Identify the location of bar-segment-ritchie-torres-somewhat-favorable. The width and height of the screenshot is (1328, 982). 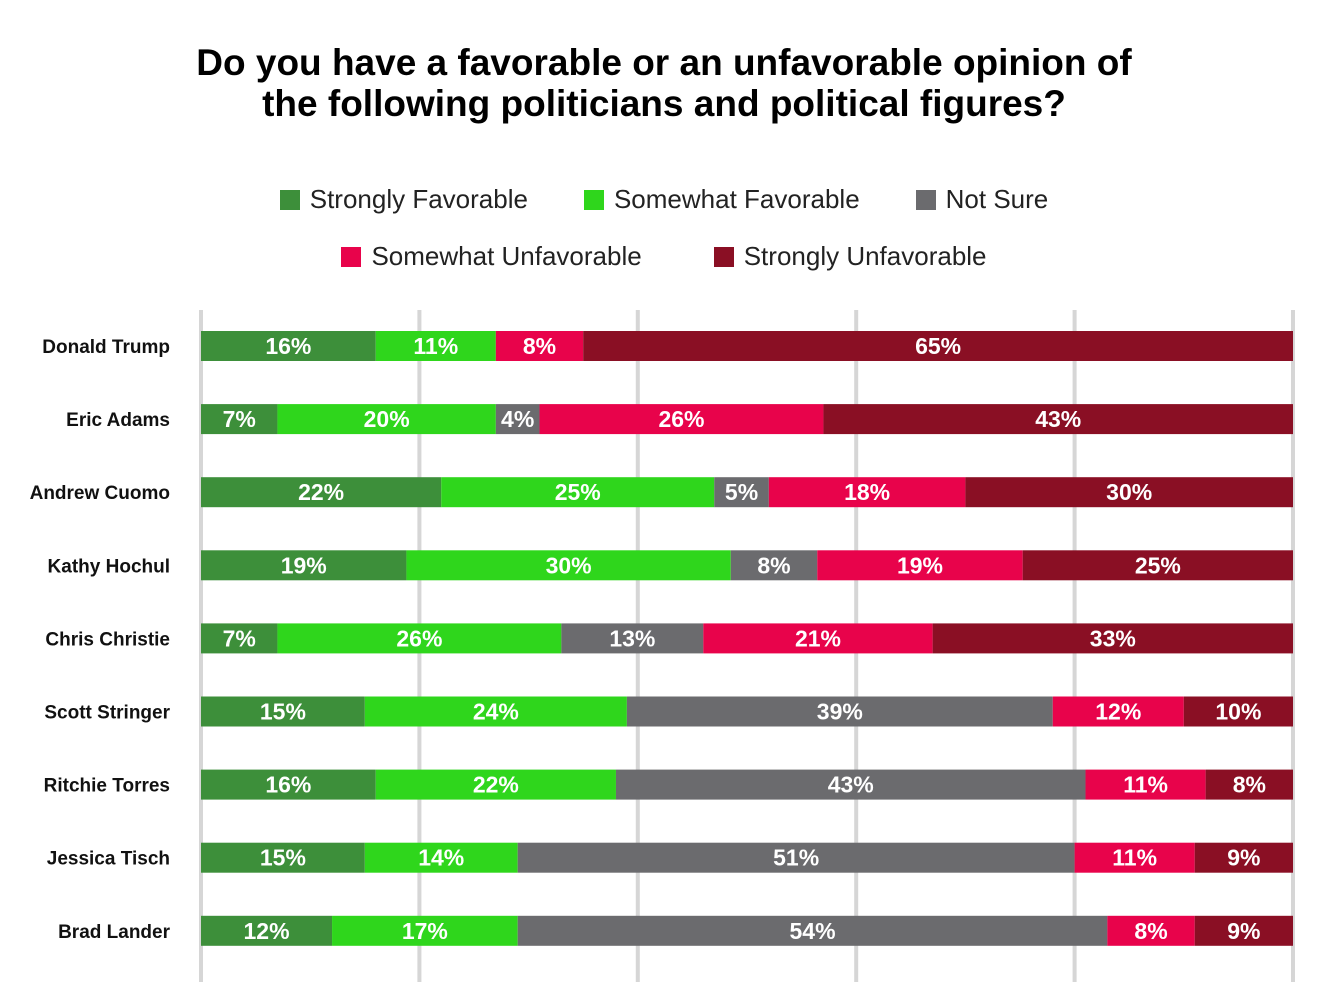
(495, 784).